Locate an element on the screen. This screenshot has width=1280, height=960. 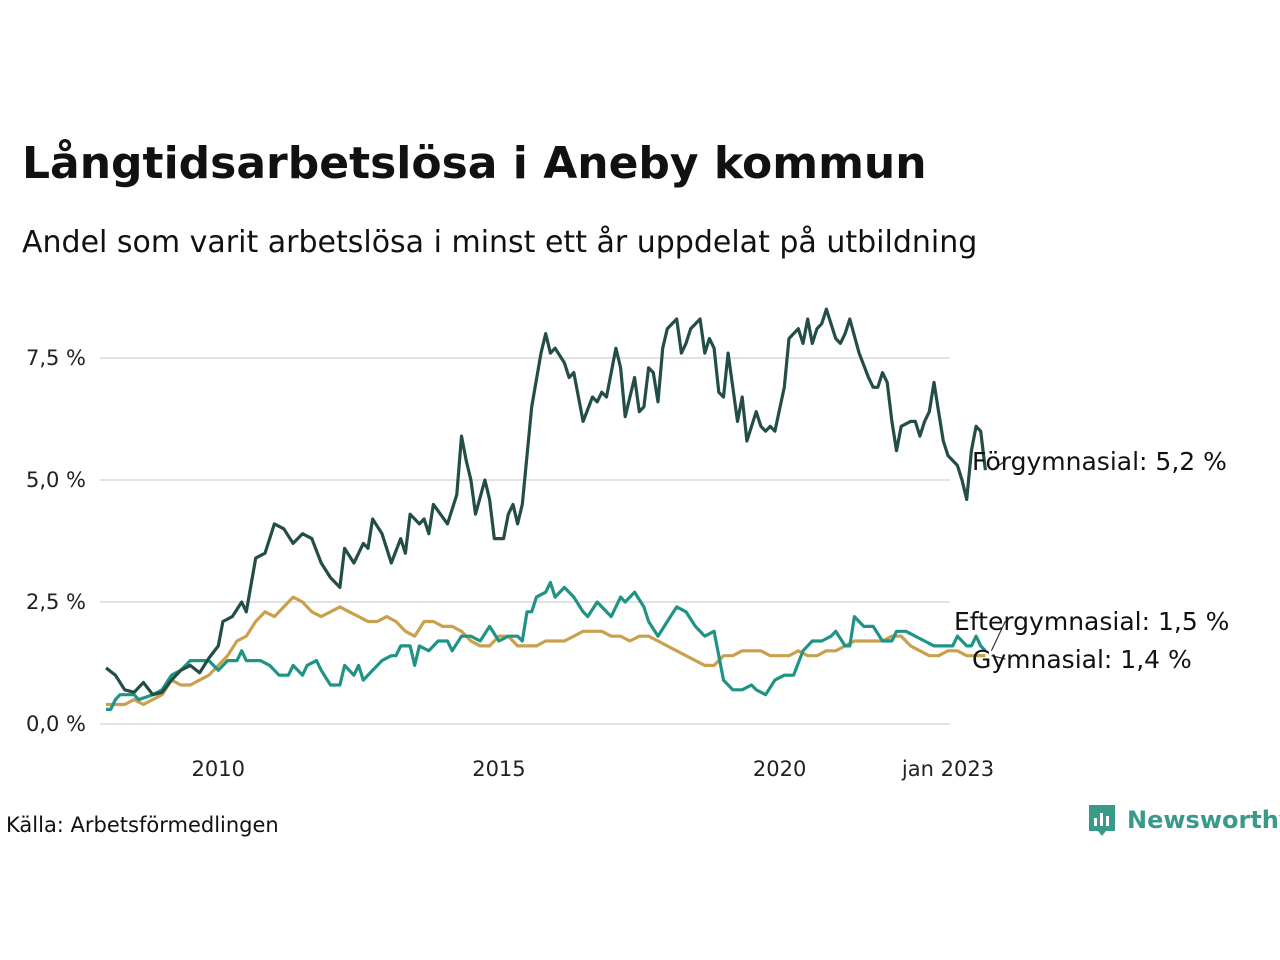
series-label-gymnasial: Gymnasial: 1,4 % is located at coordinates (1082, 659).